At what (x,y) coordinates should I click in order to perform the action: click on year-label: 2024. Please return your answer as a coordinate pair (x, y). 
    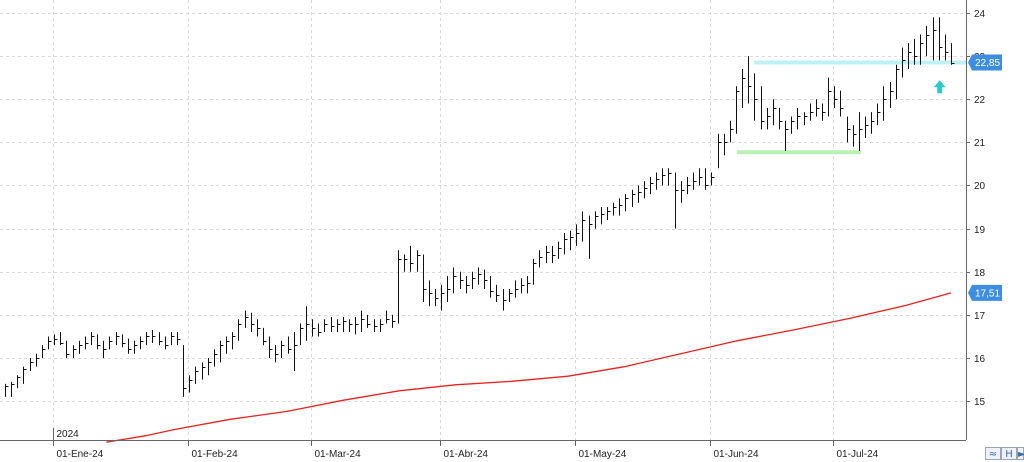
    Looking at the image, I should click on (68, 434).